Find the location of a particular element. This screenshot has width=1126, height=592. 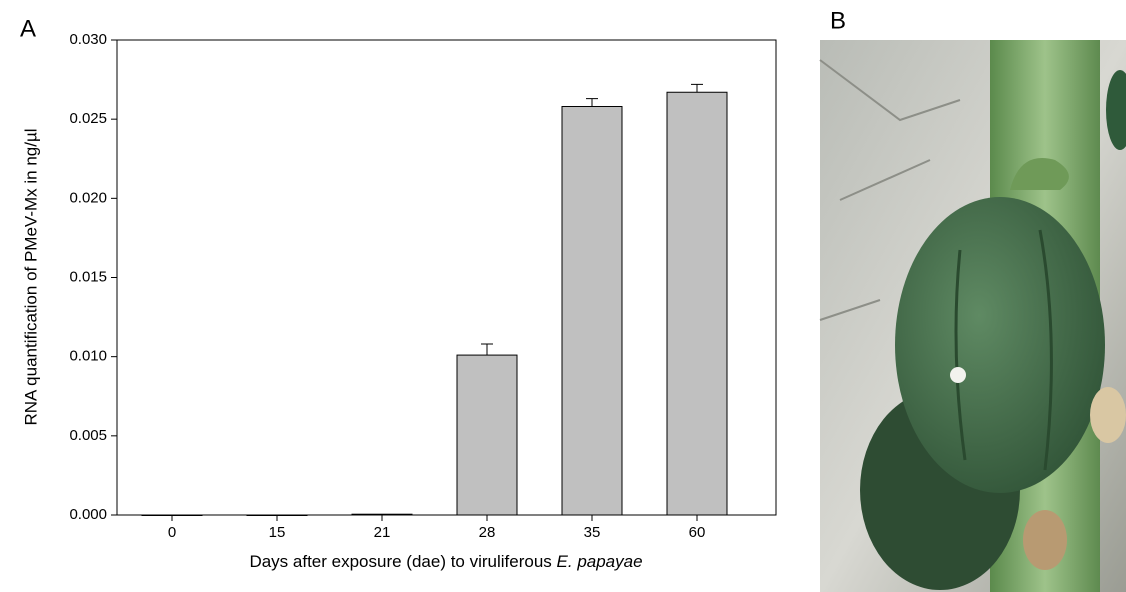

panel-label: B is located at coordinates (838, 20).